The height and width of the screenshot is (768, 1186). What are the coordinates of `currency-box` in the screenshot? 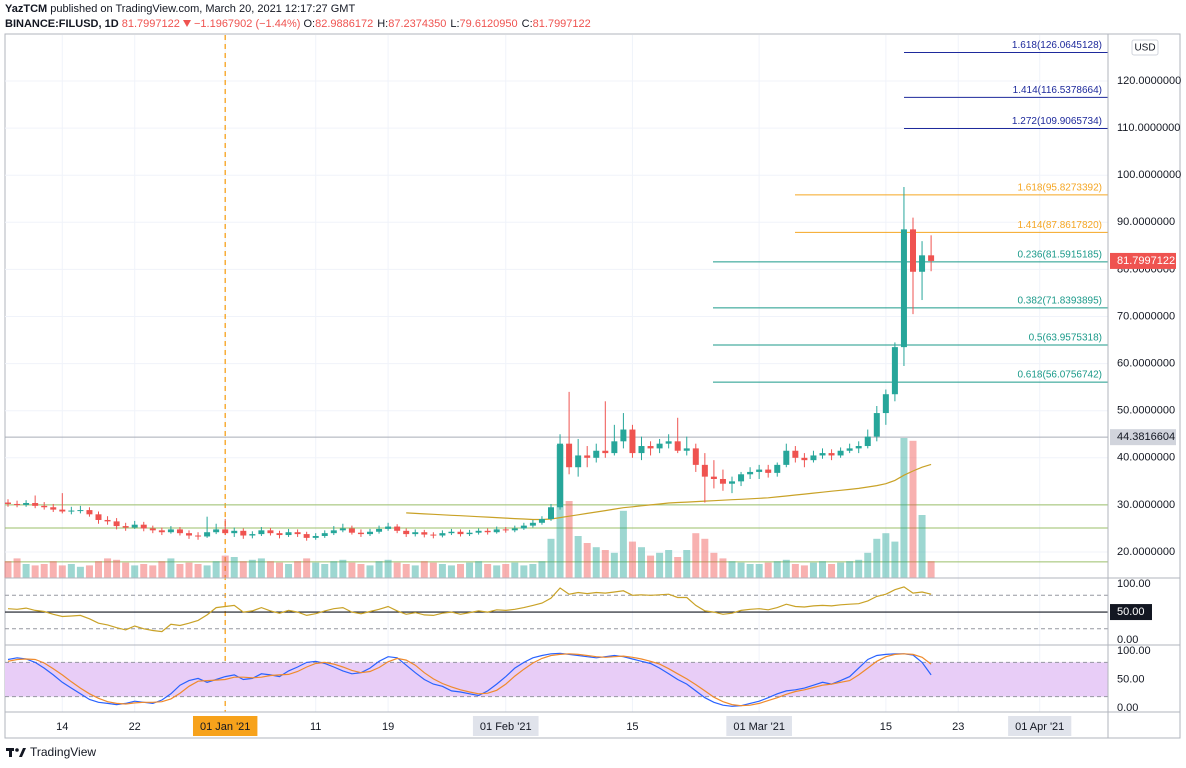 It's located at (1145, 47).